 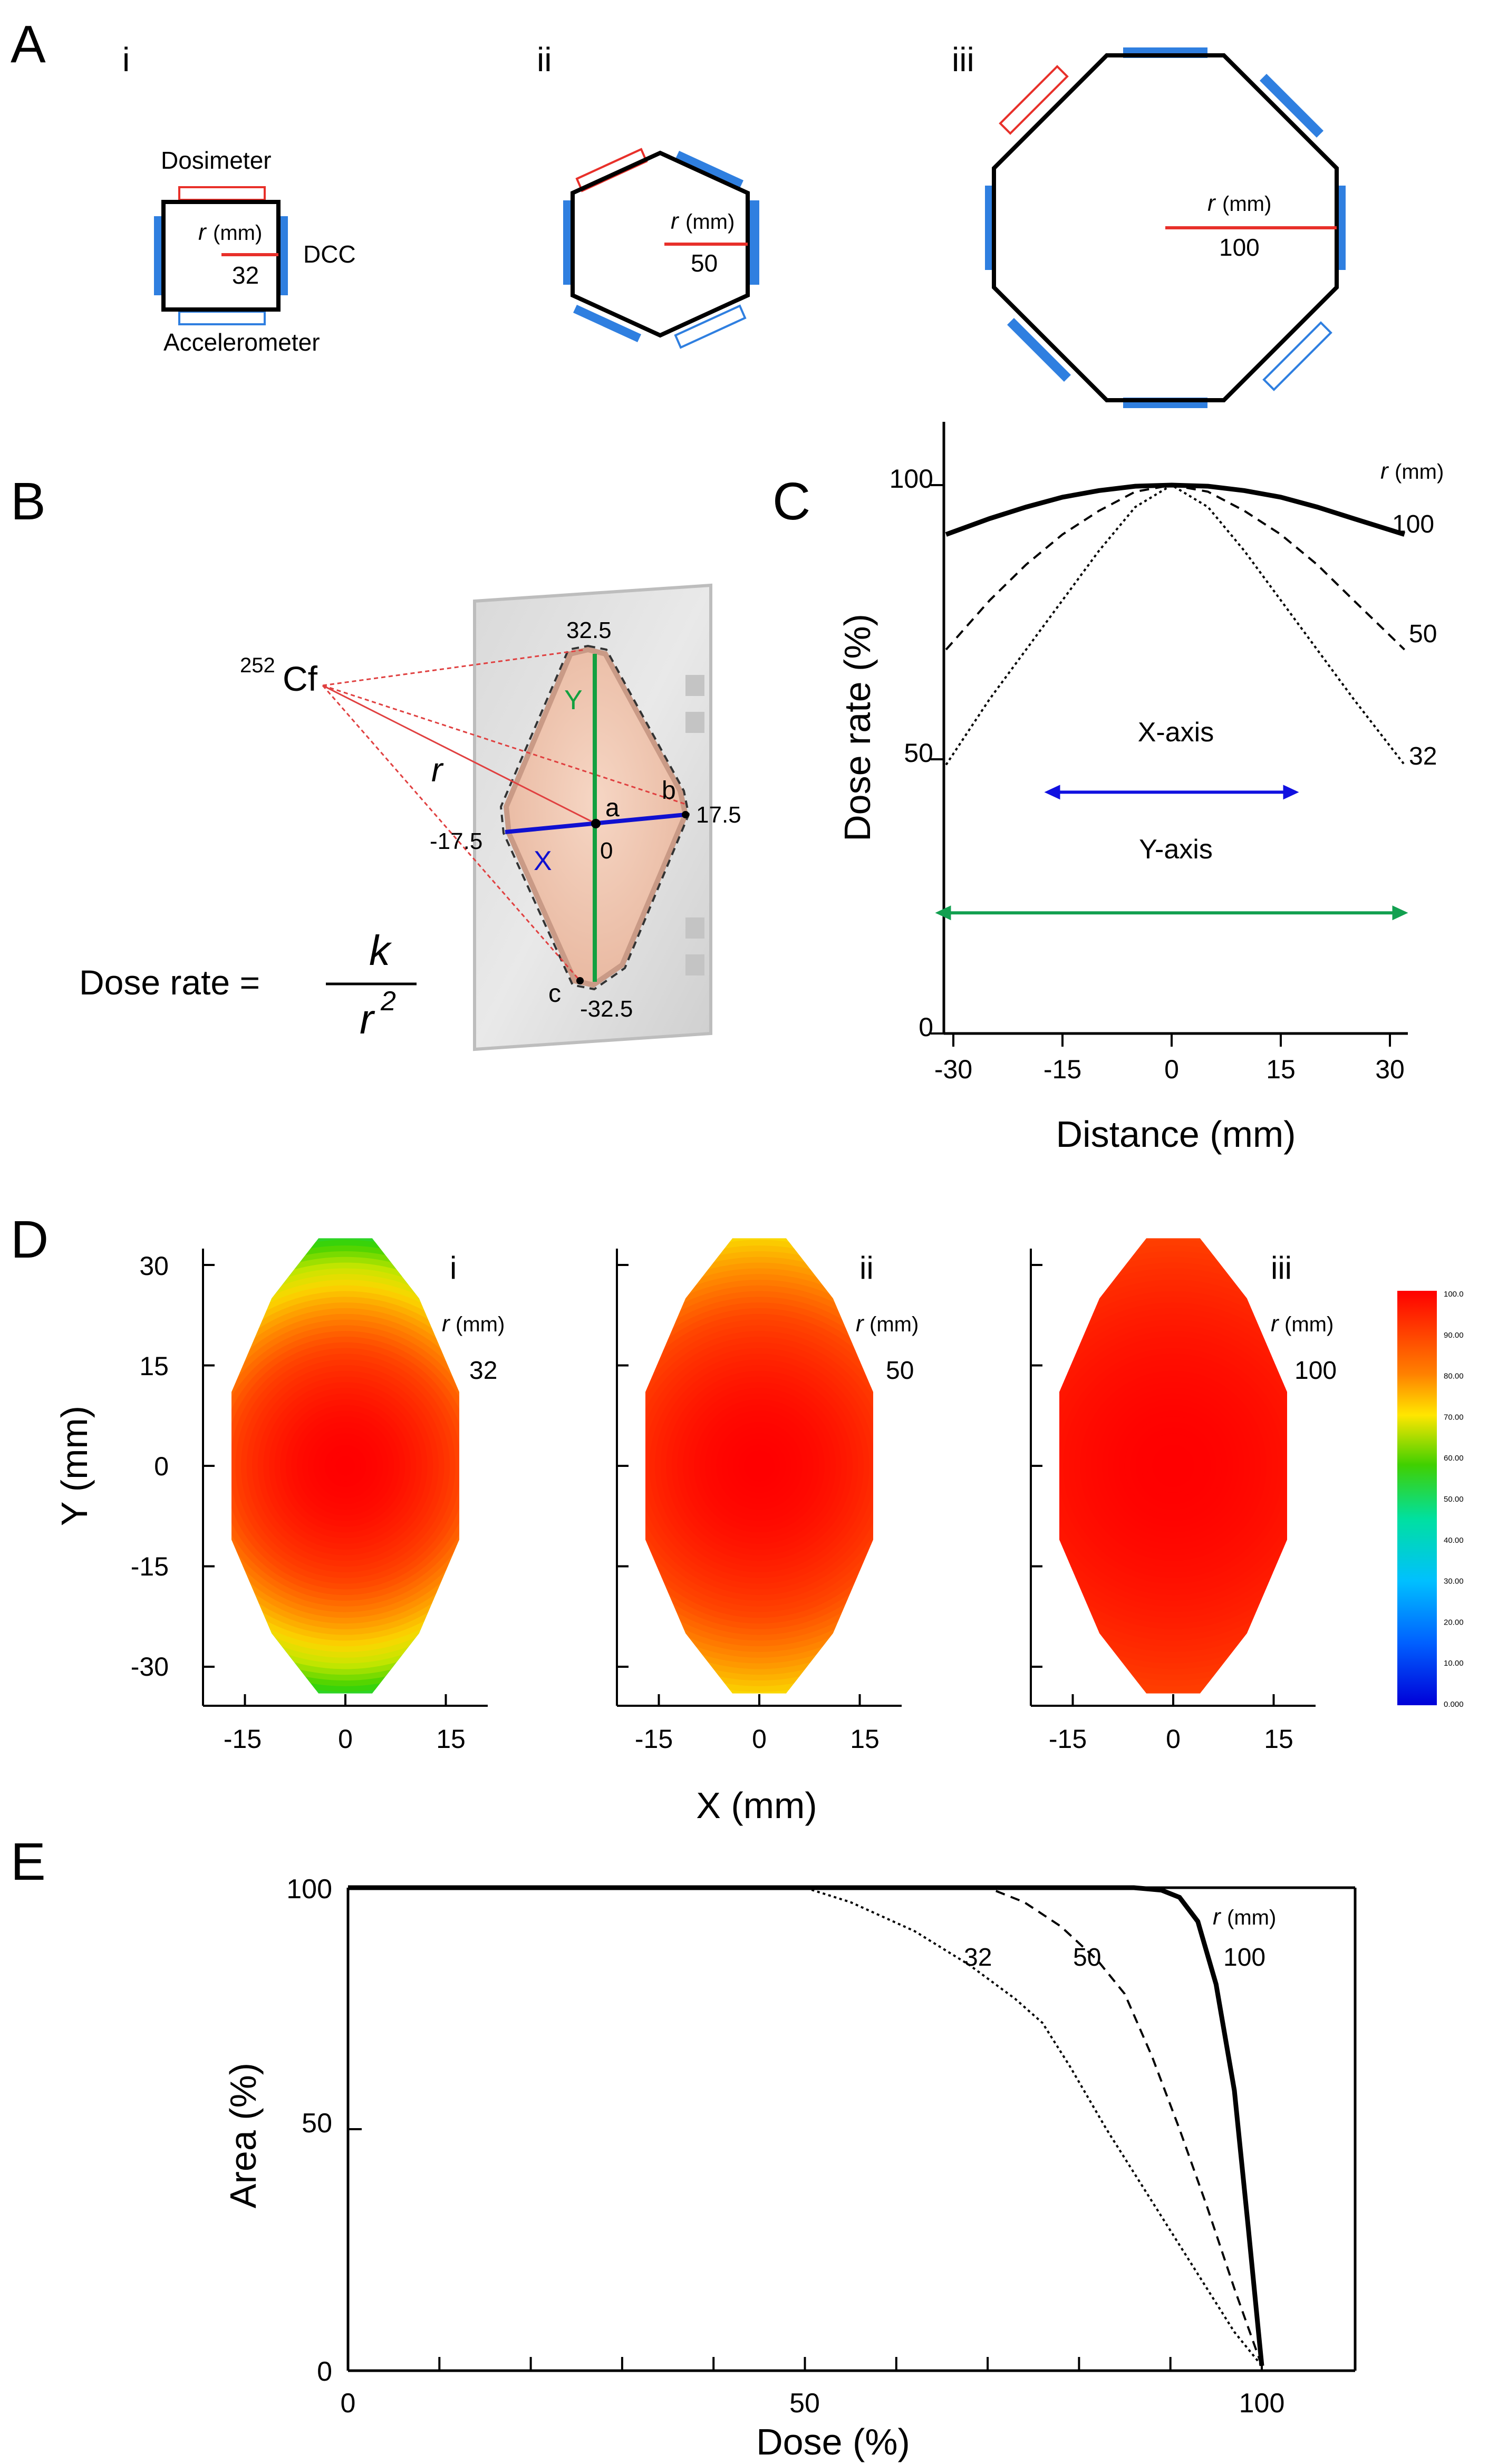 What do you see at coordinates (158, 255) in the screenshot?
I see `dcc-bar-left` at bounding box center [158, 255].